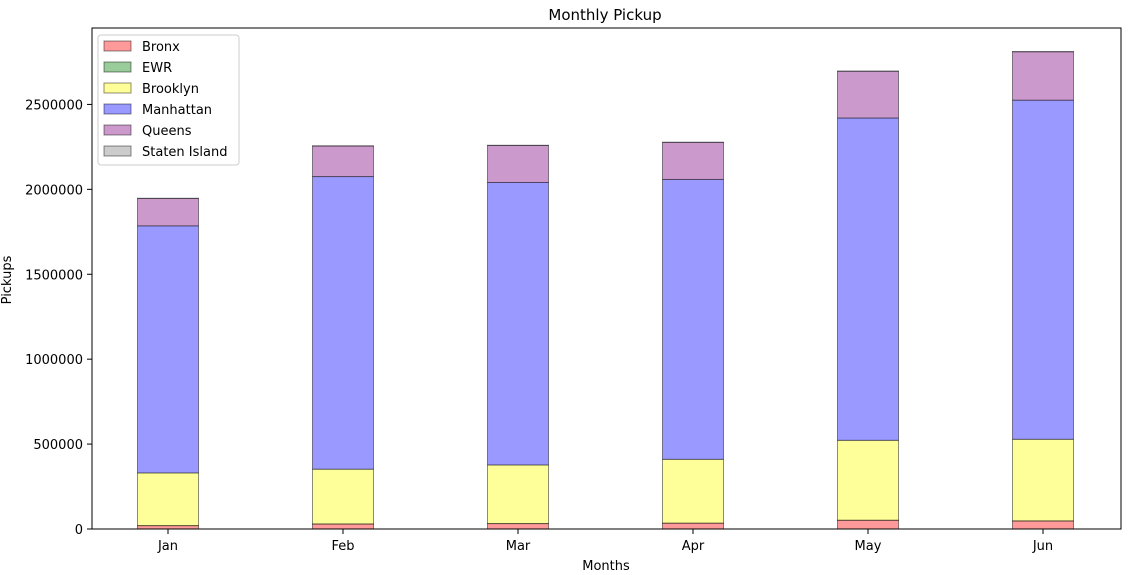 Image resolution: width=1131 pixels, height=575 pixels. I want to click on bar-manhattan-jan, so click(168, 349).